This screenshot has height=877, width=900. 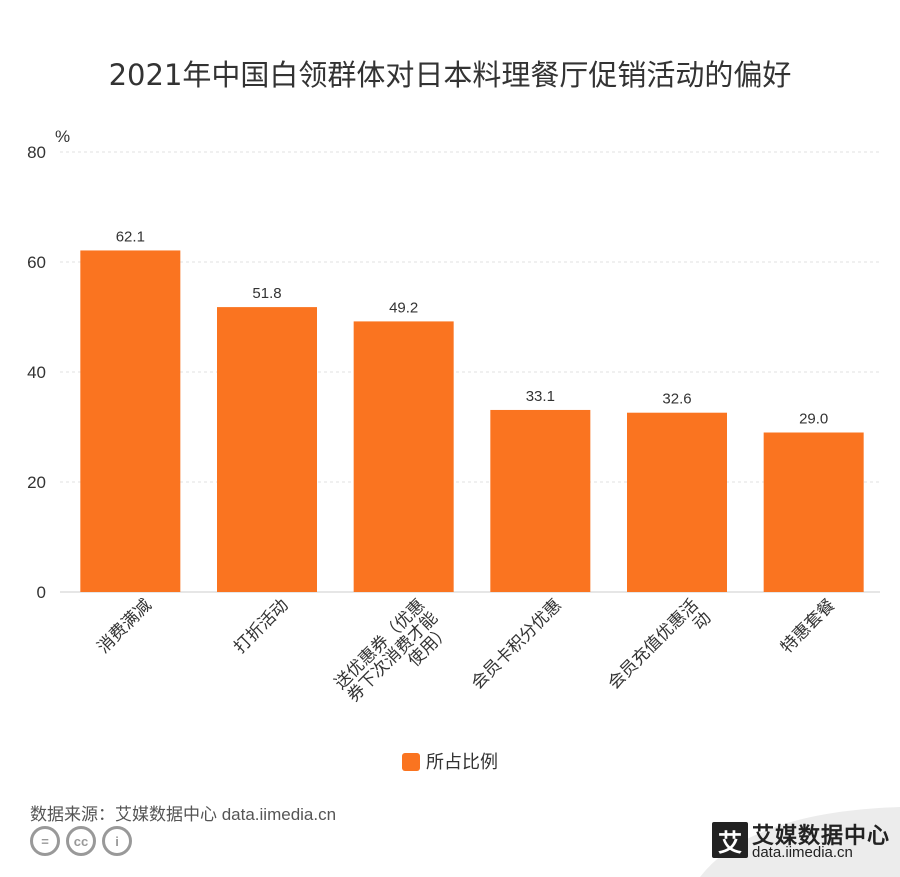 I want to click on x-tick-label: 消费满减, so click(x=125, y=626).